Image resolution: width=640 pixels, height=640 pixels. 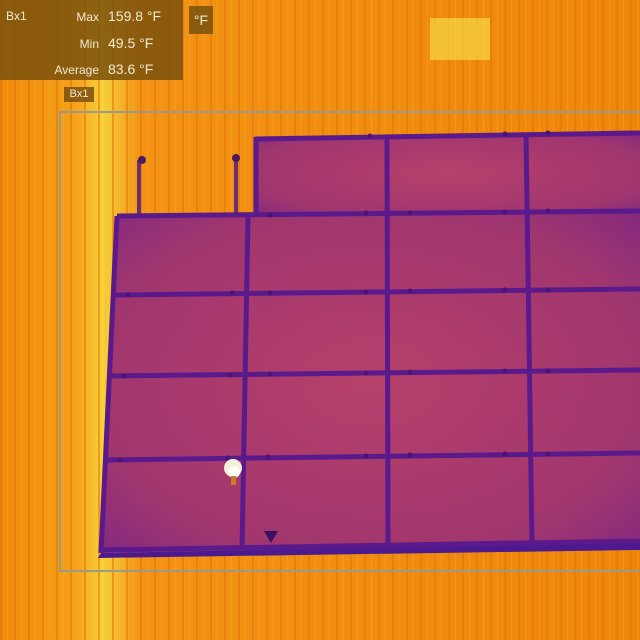 I want to click on junction-box, so click(x=271, y=537).